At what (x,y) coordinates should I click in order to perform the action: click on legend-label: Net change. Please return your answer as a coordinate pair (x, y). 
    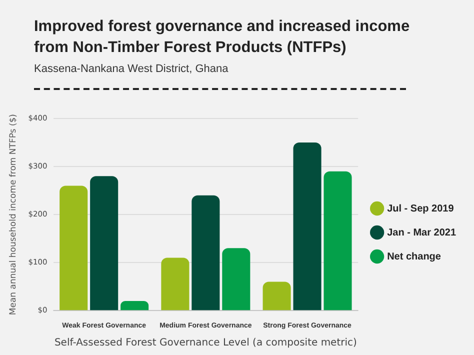
    Looking at the image, I should click on (414, 256).